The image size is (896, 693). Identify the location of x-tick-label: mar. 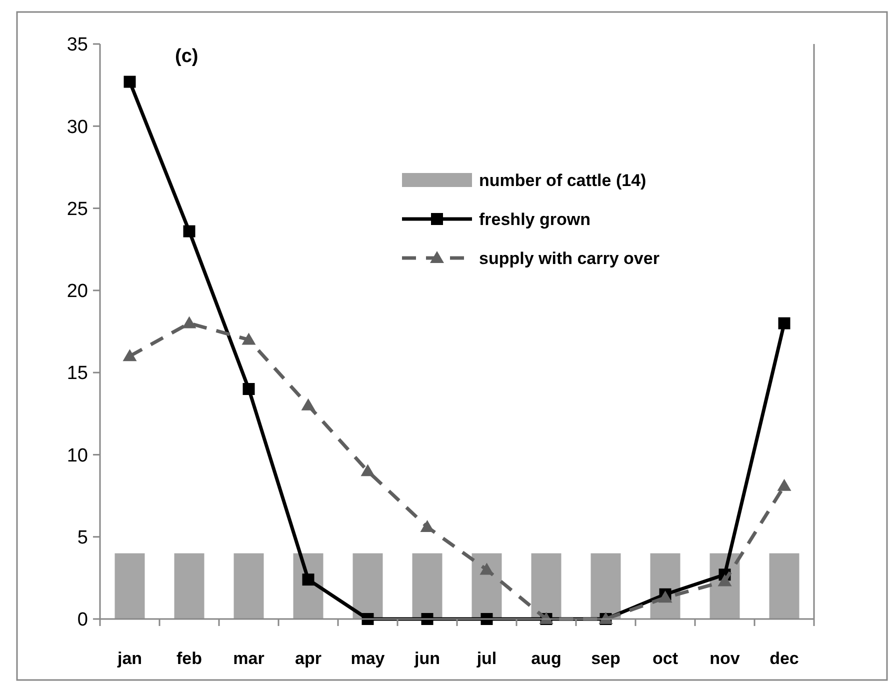
(249, 658).